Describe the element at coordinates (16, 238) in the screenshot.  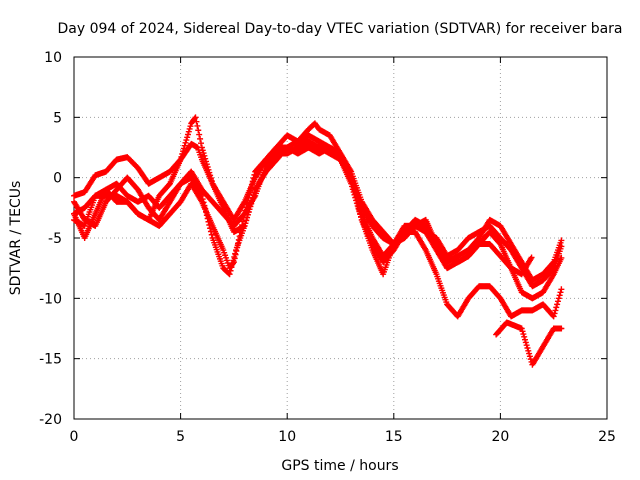
I see `y-axis-label: SDTVAR / TECUs` at that location.